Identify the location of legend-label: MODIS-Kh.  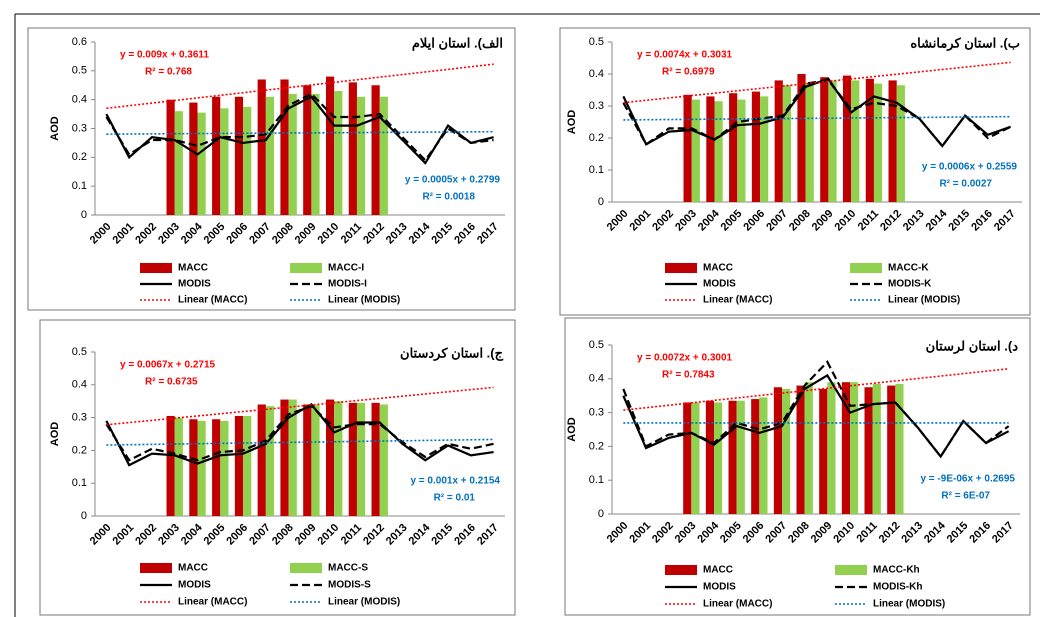
(897, 587).